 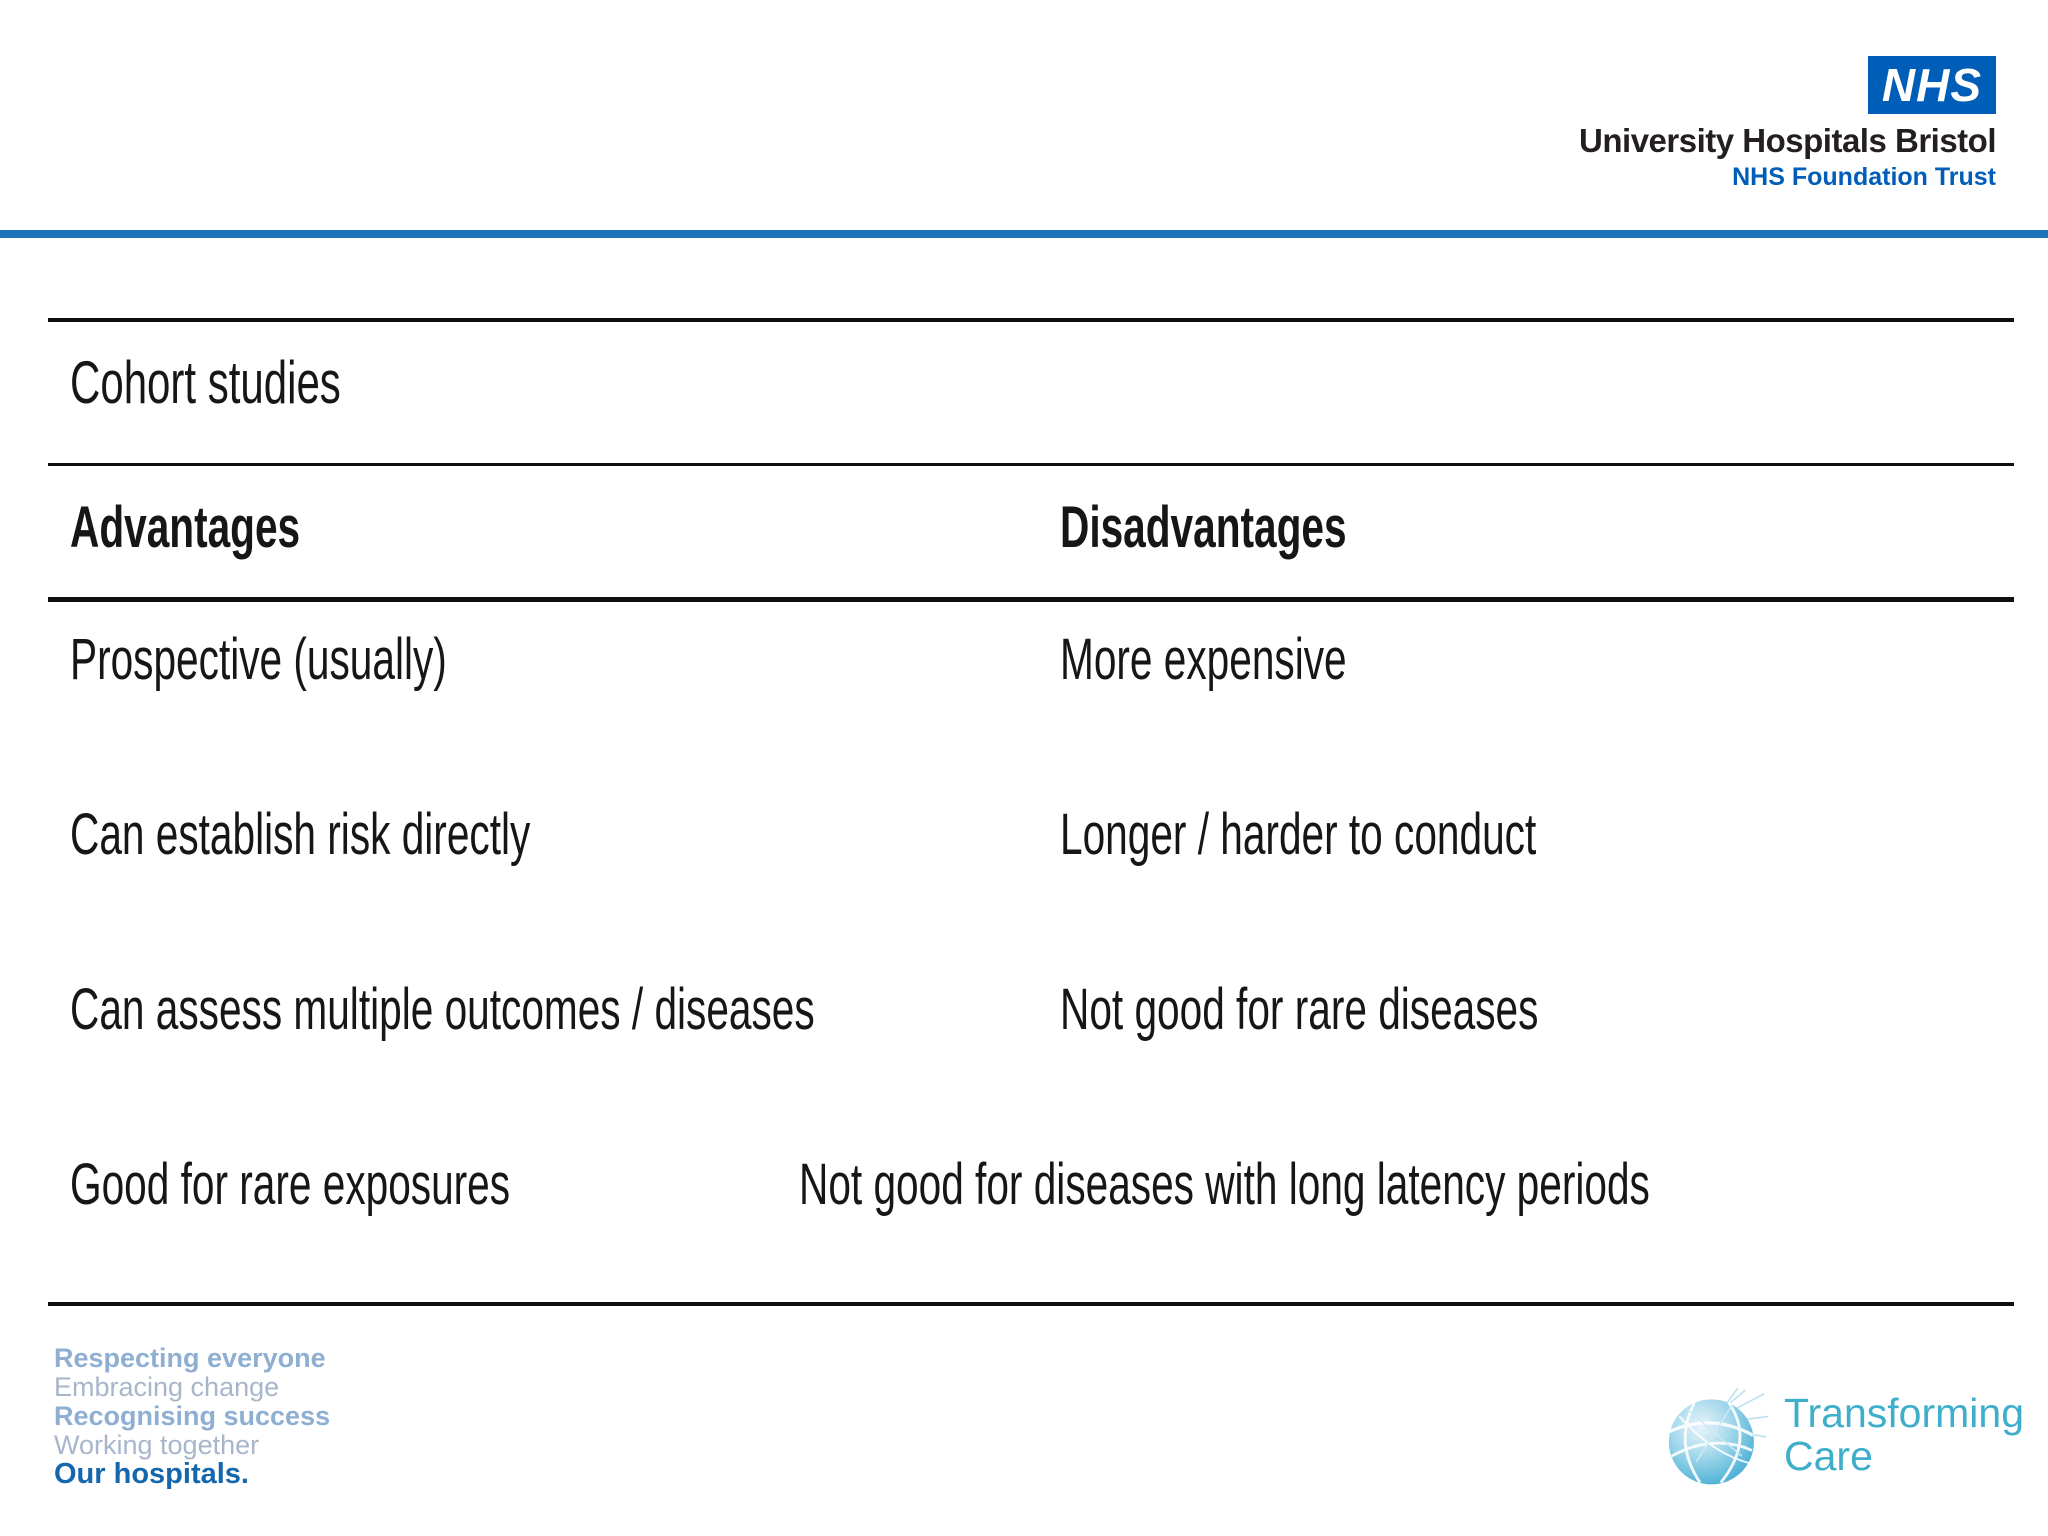 What do you see at coordinates (1299, 1009) in the screenshot?
I see `table-cell-disadvantage: Not good for rare diseases` at bounding box center [1299, 1009].